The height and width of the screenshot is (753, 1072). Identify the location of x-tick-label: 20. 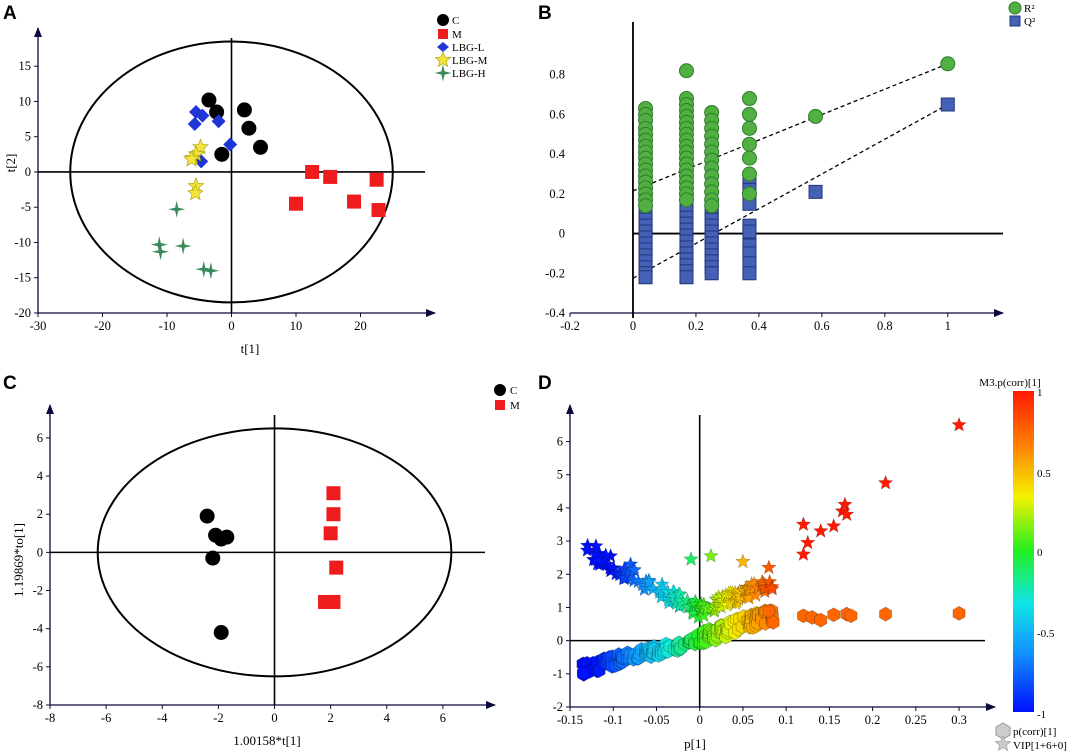
(360, 326).